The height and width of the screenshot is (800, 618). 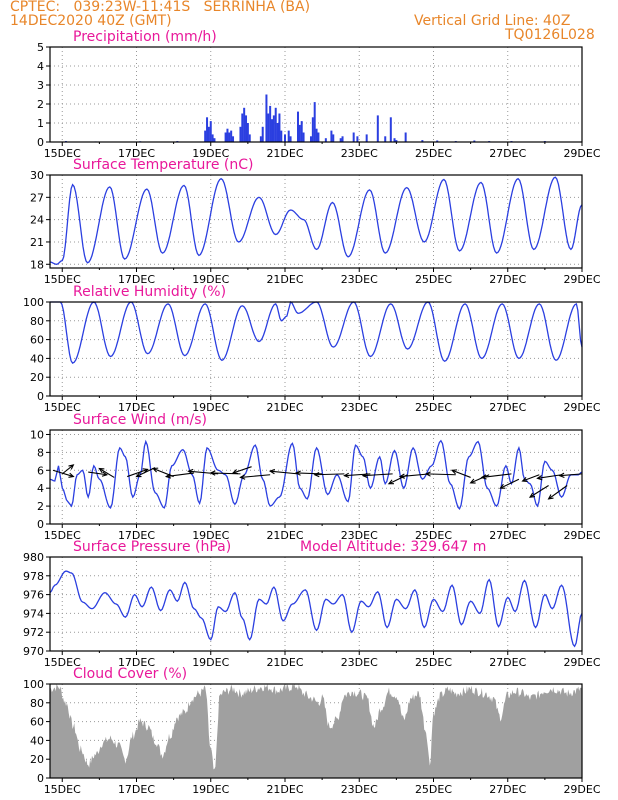 I want to click on y-tick-label: 980, so click(x=33, y=557).